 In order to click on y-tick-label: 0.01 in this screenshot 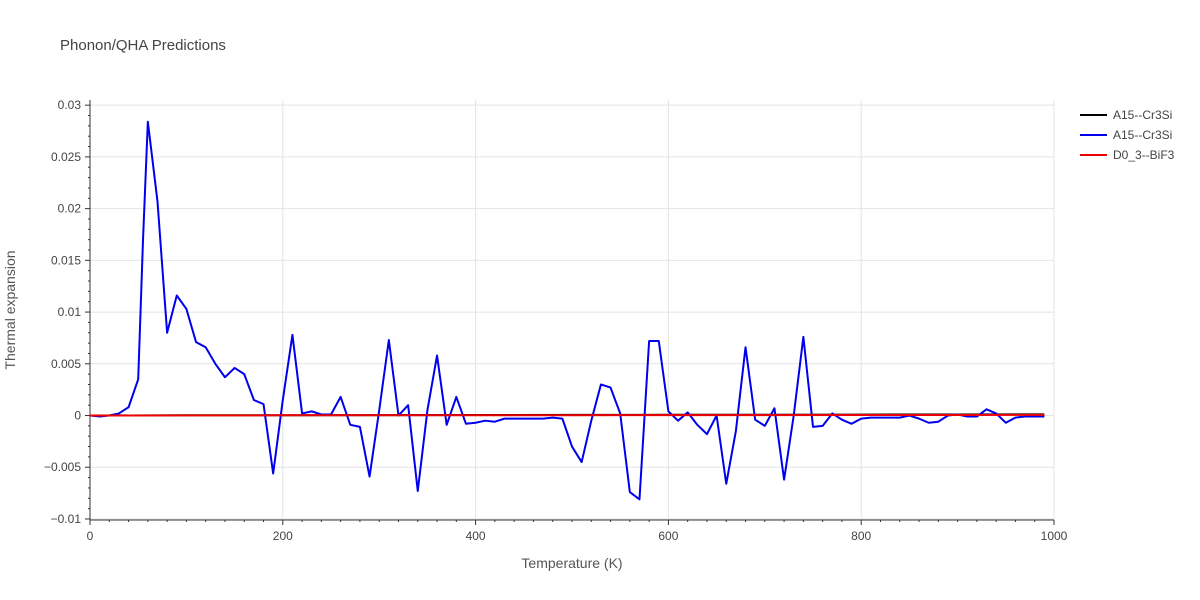, I will do `click(70, 312)`.